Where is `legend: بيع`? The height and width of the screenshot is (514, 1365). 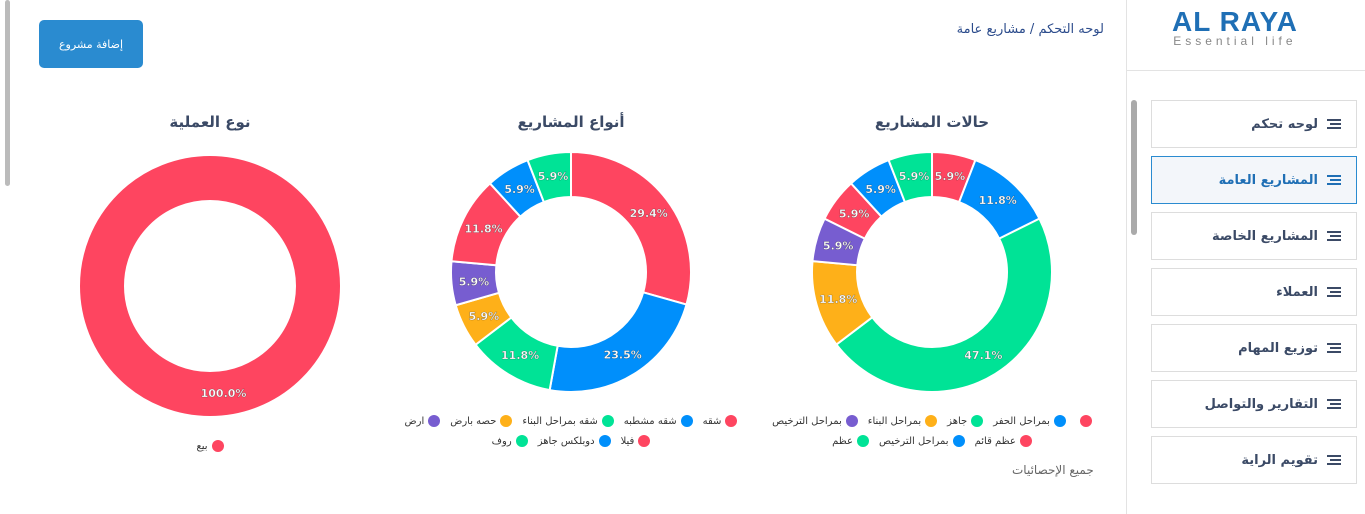 legend: بيع is located at coordinates (210, 446).